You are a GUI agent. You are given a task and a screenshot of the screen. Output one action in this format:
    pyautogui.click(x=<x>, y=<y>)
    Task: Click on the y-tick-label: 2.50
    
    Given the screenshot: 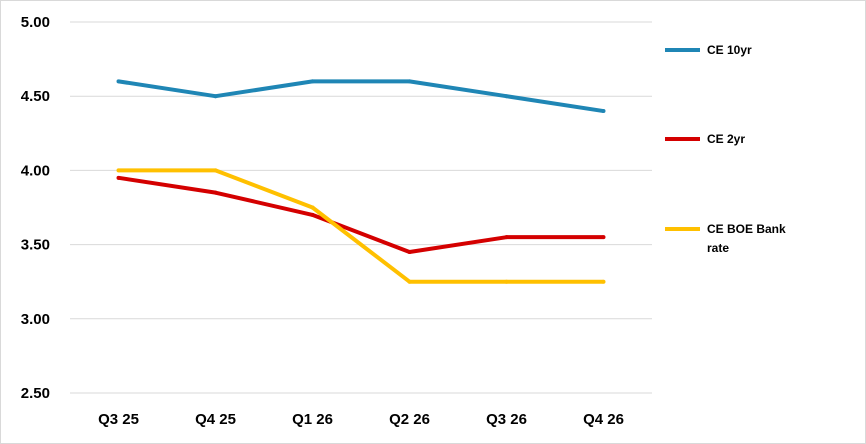 What is the action you would take?
    pyautogui.click(x=35, y=393)
    